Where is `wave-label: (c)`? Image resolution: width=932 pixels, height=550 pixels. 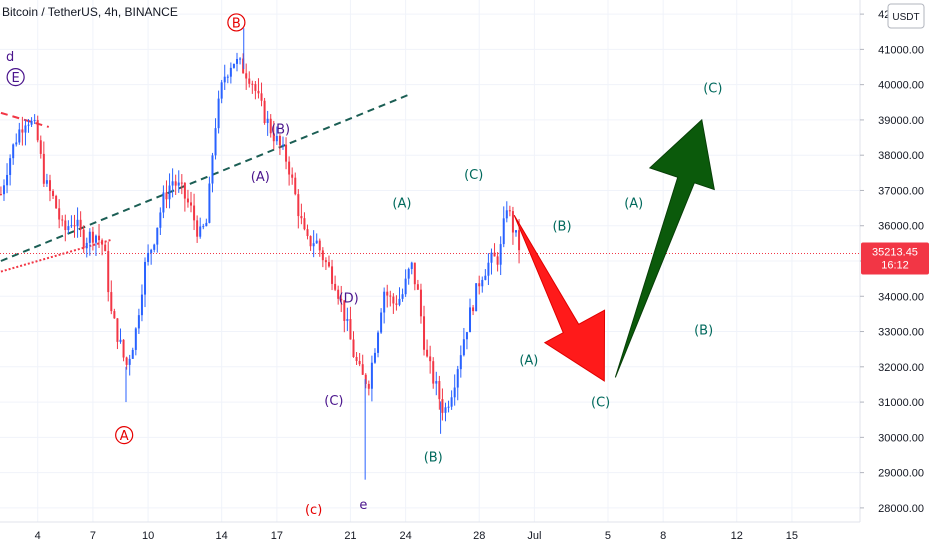 wave-label: (c) is located at coordinates (313, 510).